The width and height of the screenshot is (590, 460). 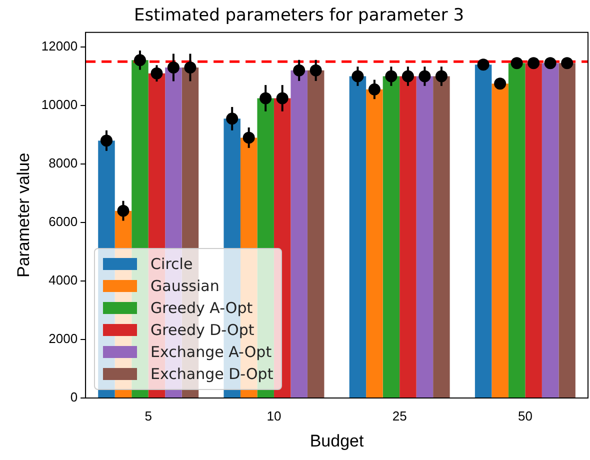 What do you see at coordinates (171, 264) in the screenshot?
I see `legend-label: Circle` at bounding box center [171, 264].